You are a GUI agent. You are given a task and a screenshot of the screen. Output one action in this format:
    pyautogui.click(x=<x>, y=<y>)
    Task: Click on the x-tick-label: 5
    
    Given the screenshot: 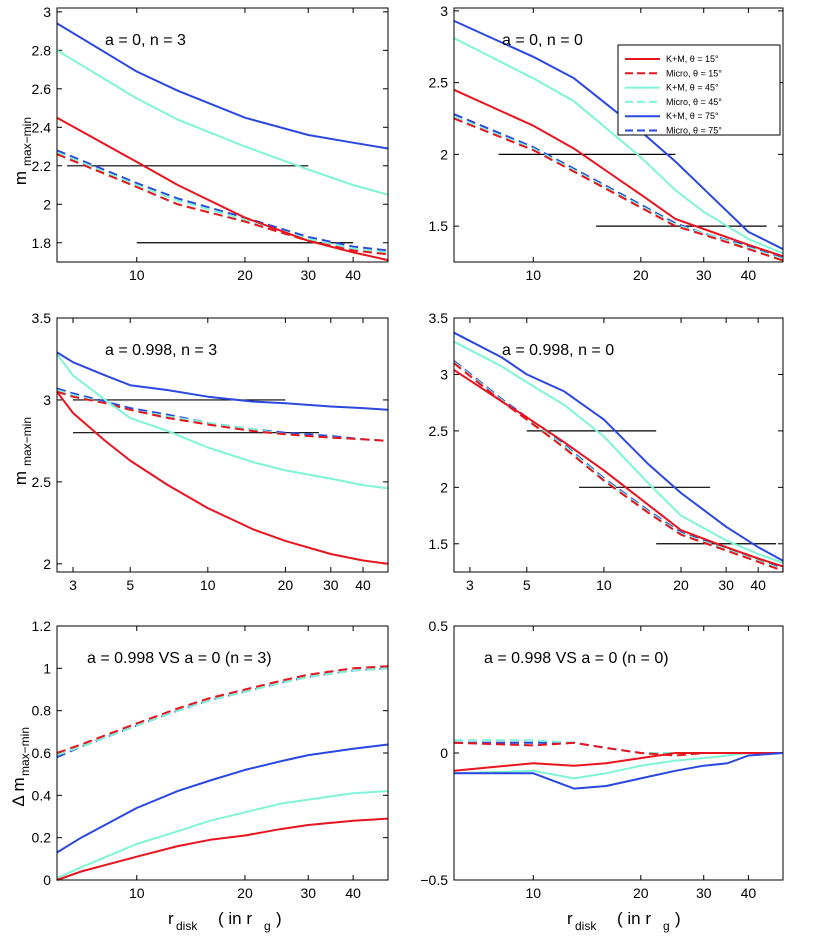 What is the action you would take?
    pyautogui.click(x=527, y=585)
    